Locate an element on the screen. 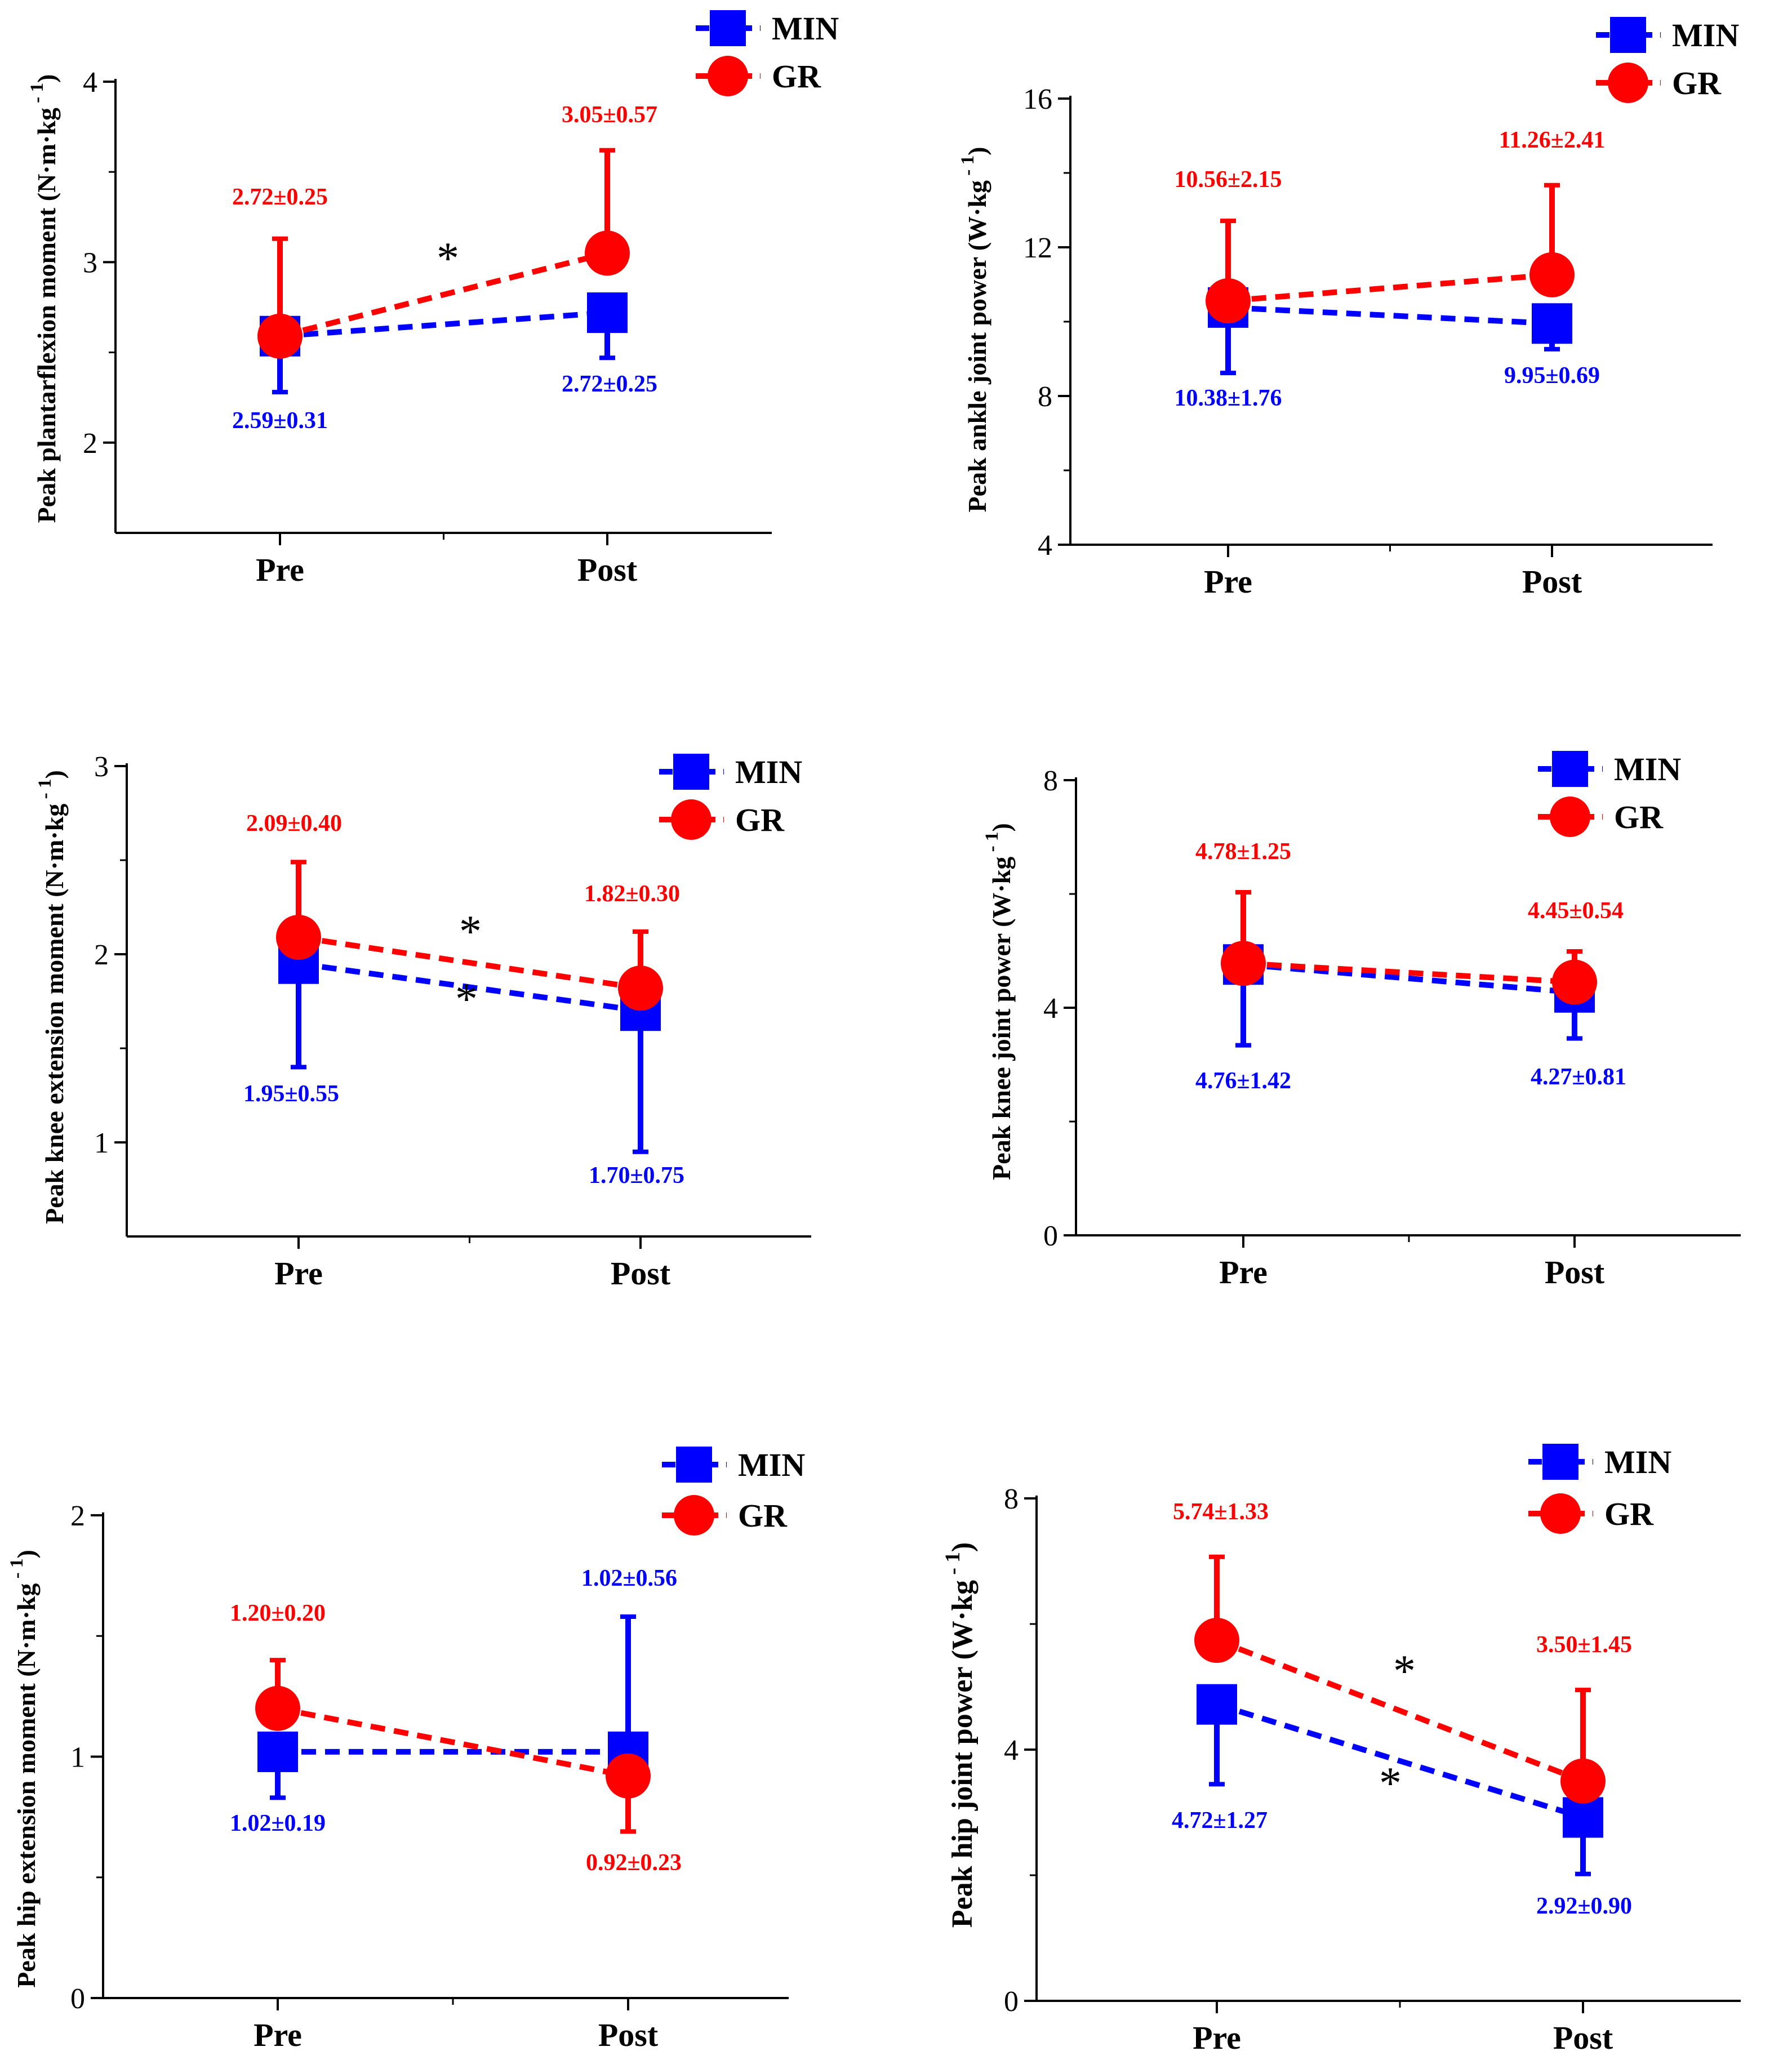 The width and height of the screenshot is (1792, 2060). gr-value-label: 4.78±1.25 is located at coordinates (1243, 852).